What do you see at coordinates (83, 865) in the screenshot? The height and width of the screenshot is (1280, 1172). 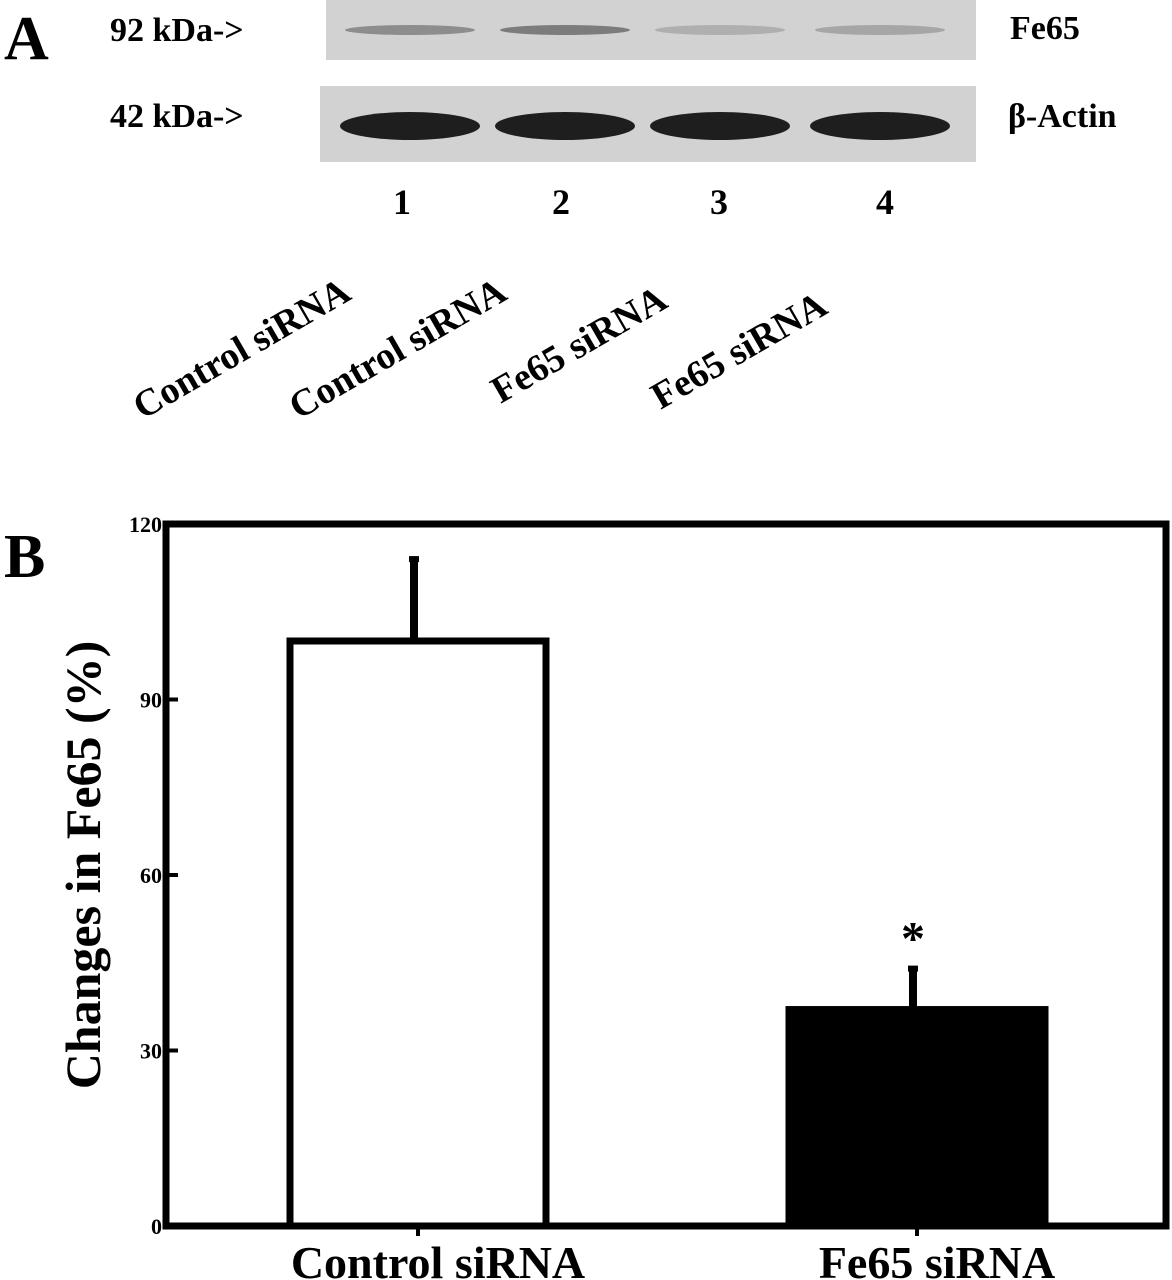 I see `y-axis-label: Changes in Fe65 (%)` at bounding box center [83, 865].